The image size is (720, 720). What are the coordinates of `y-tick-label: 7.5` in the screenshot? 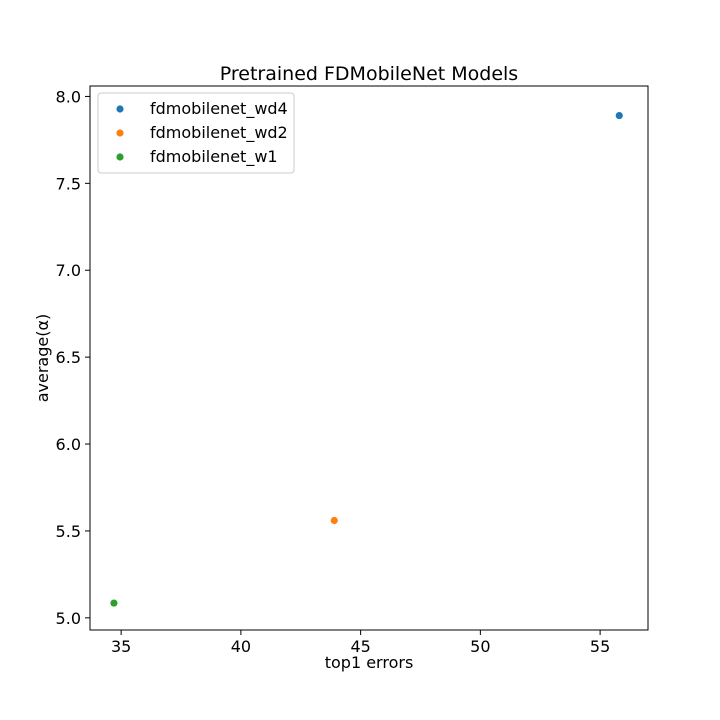 It's located at (68, 183).